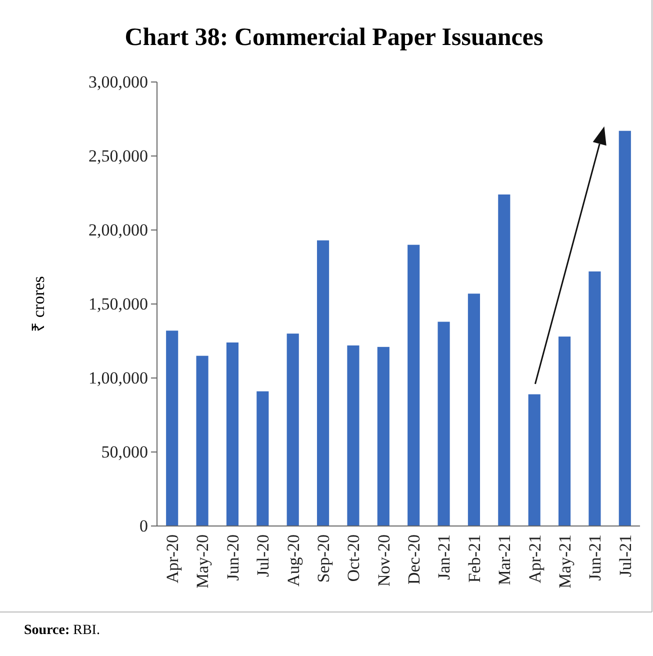 Image resolution: width=653 pixels, height=656 pixels. I want to click on x-tick-label: Oct-20, so click(354, 558).